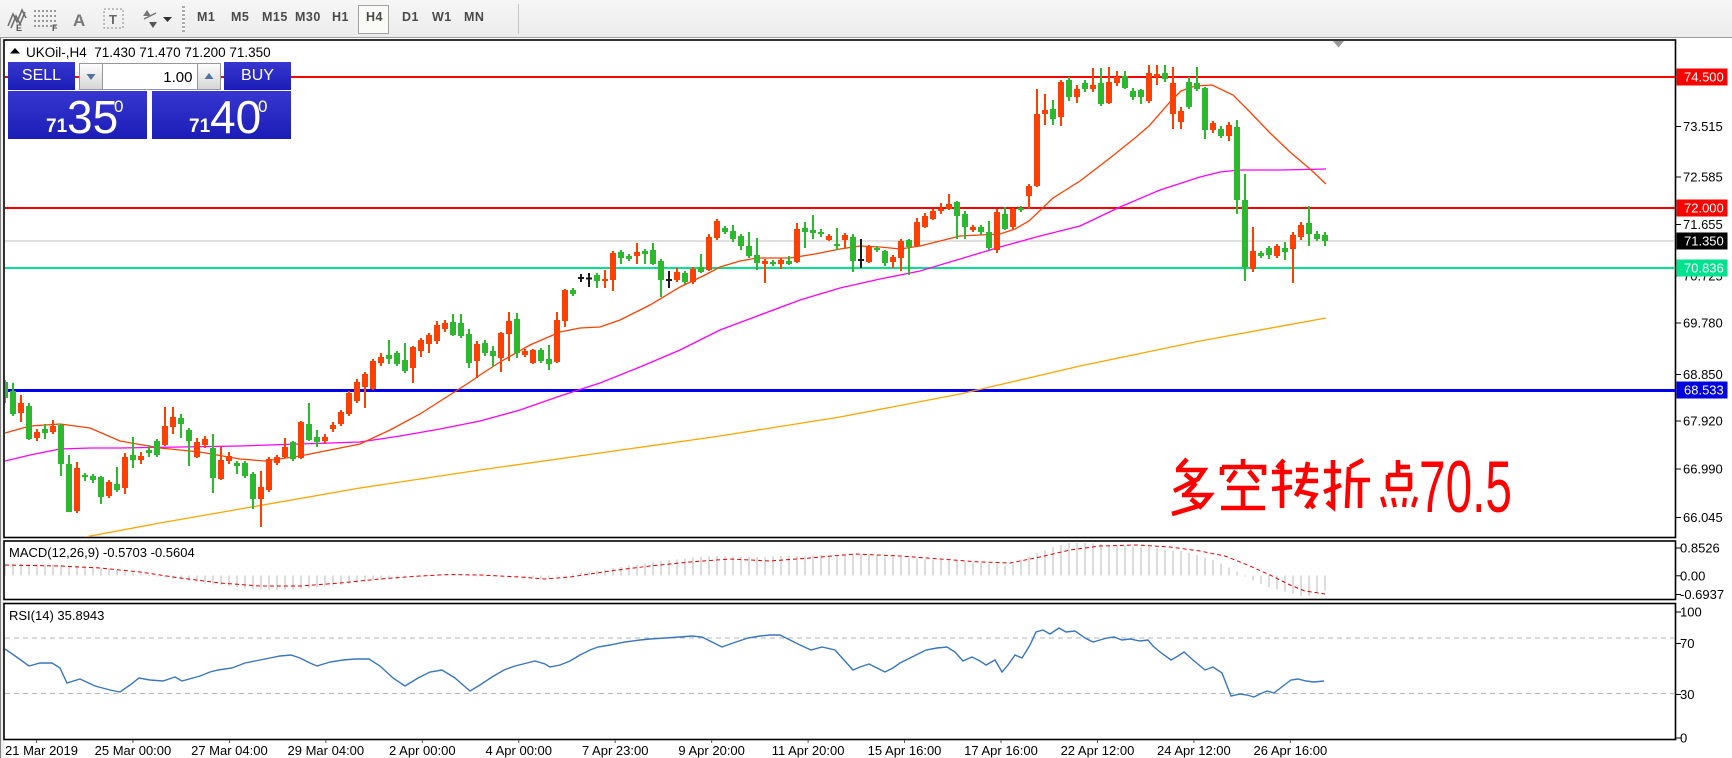  I want to click on svg-text: 67.920, so click(1703, 421).